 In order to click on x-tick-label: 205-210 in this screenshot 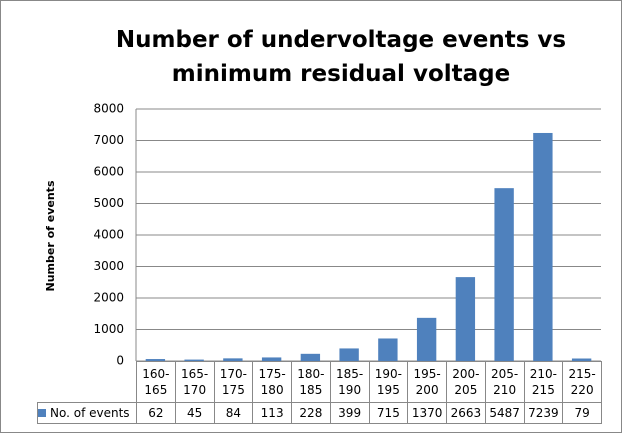, I will do `click(504, 382)`.